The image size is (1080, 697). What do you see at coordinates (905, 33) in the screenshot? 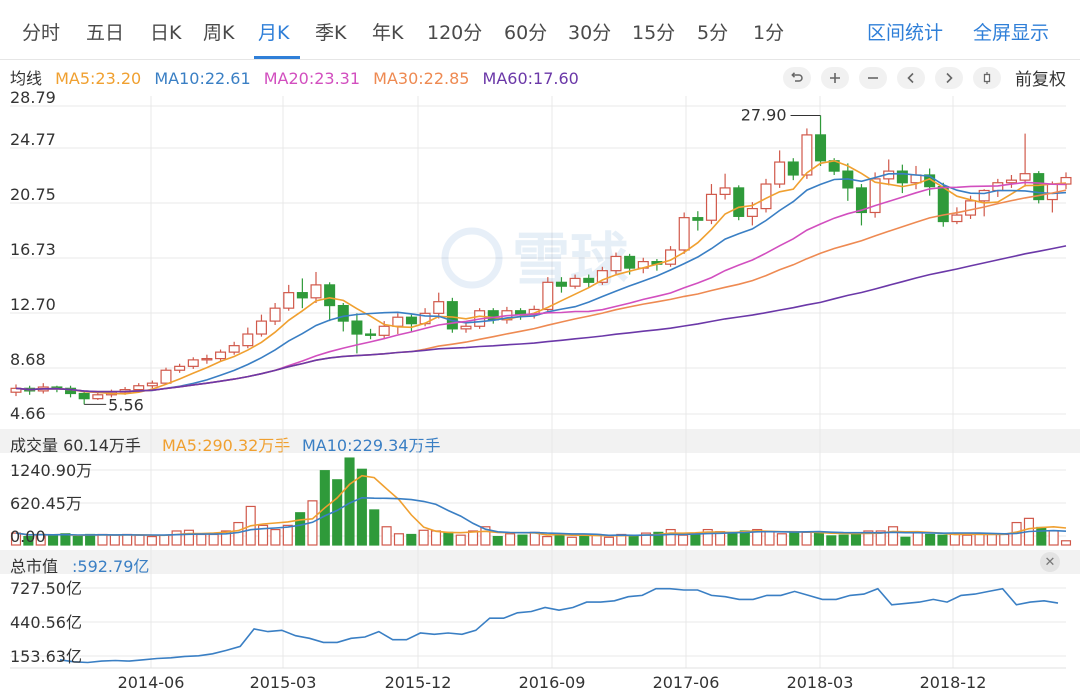
I see `interval-stats-link: 区间统计` at bounding box center [905, 33].